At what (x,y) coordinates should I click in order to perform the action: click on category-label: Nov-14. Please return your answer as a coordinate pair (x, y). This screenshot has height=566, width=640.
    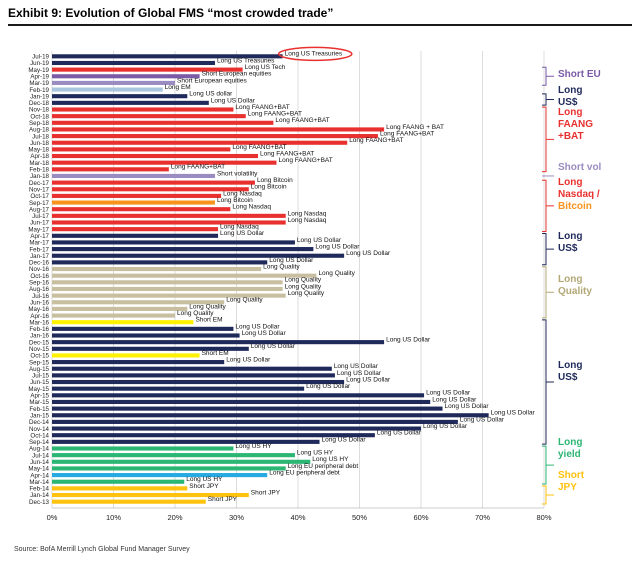
    Looking at the image, I should click on (39, 429).